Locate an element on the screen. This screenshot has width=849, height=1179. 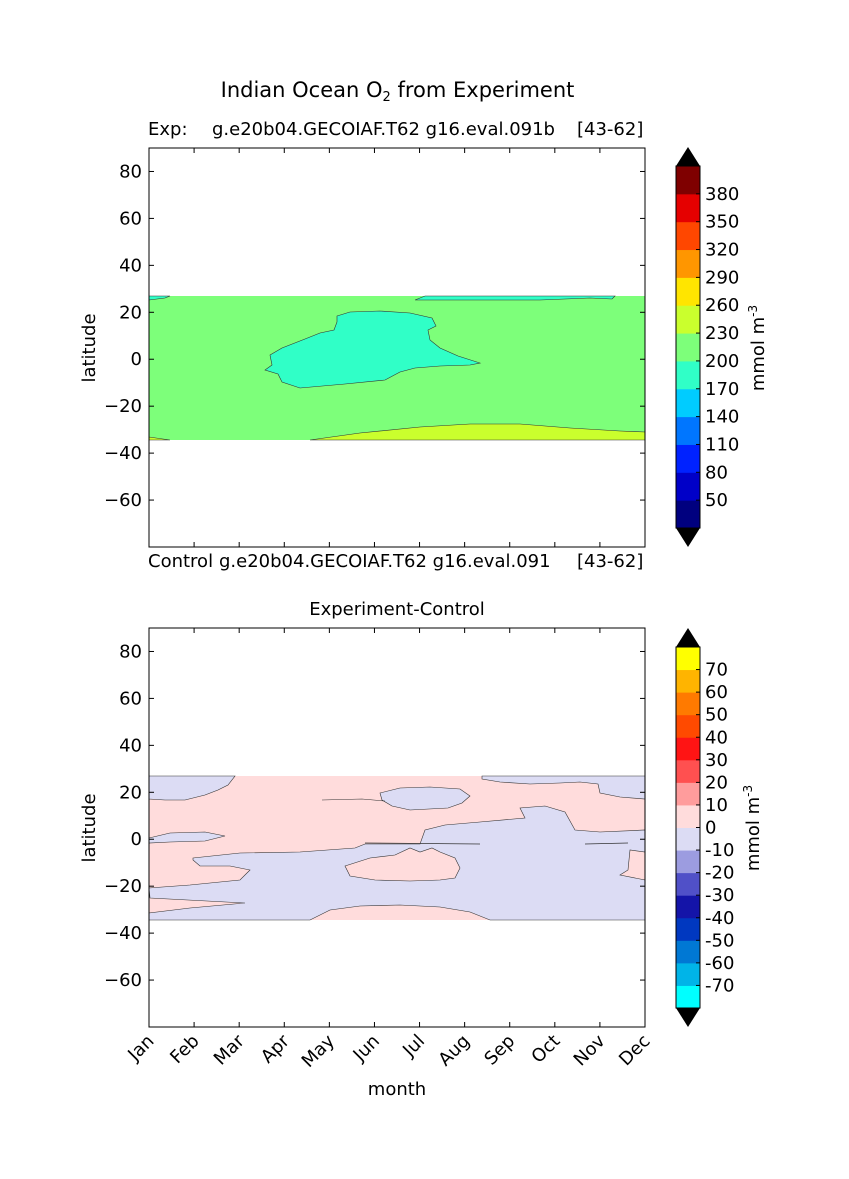
colorbar-1: 50 80 110 140 170 200 230 260 290 320 350 380 is located at coordinates (707, 347).